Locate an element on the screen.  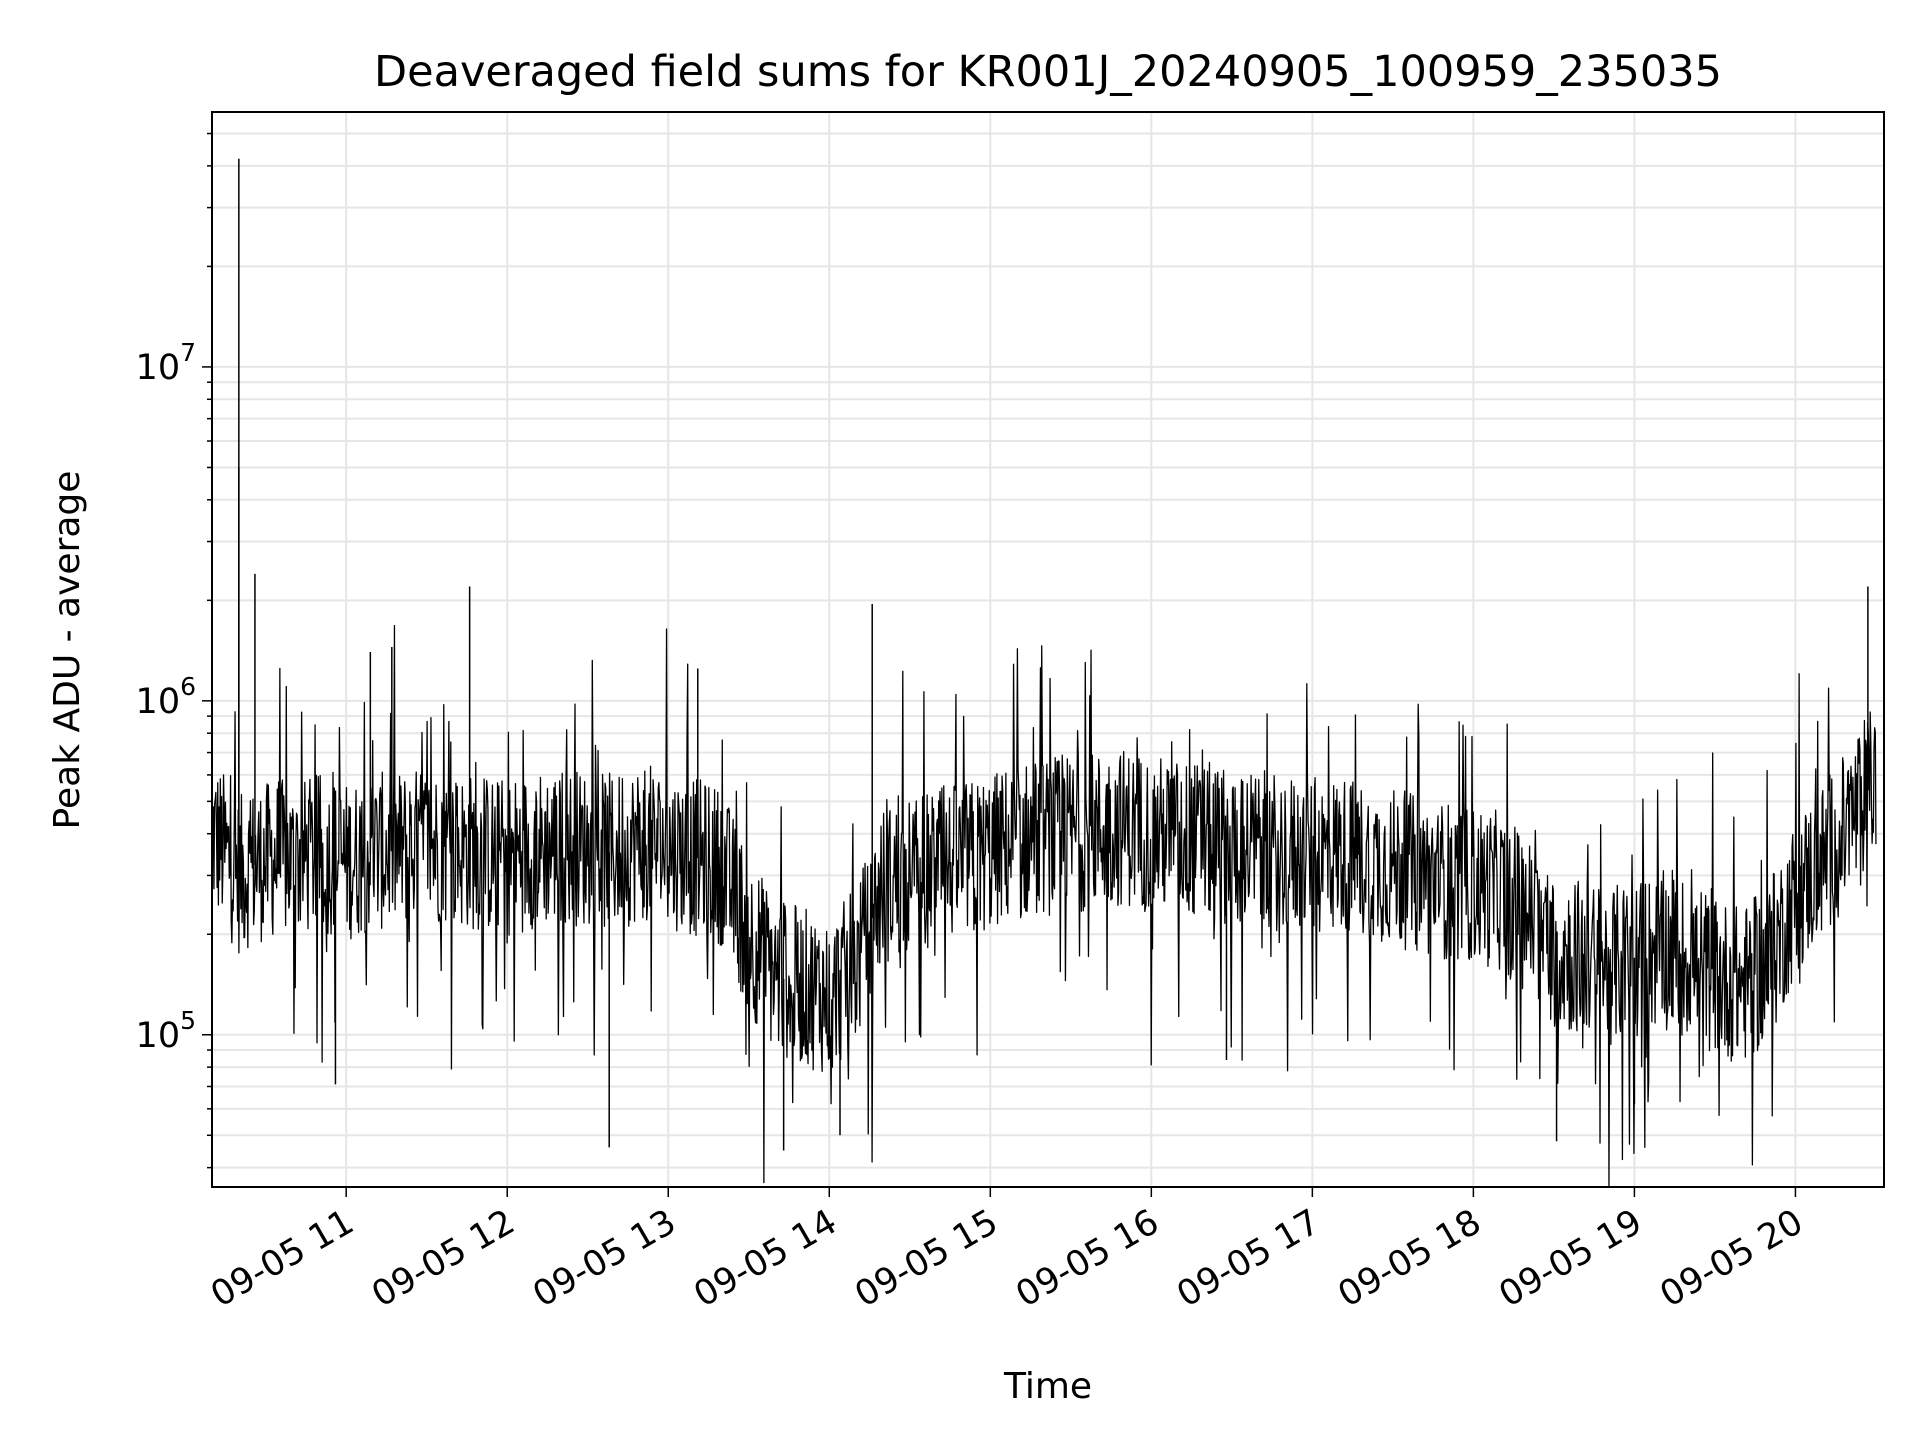
y-tick-label: 10⁷ is located at coordinates (166, 363).